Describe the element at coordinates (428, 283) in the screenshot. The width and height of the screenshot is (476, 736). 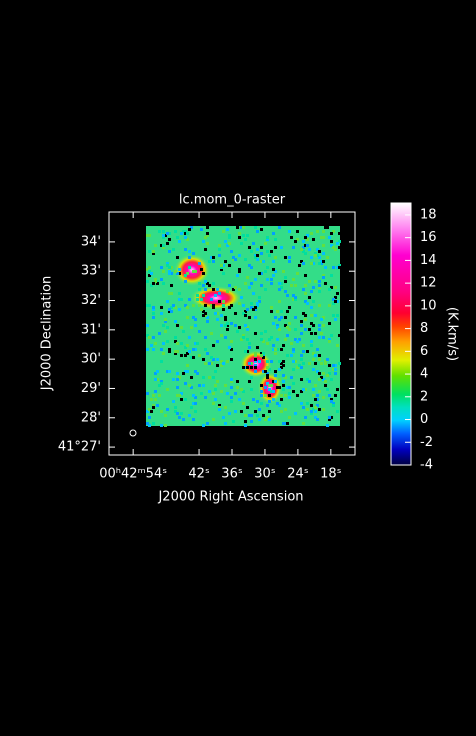
I see `colorbar-tick-label: 12` at that location.